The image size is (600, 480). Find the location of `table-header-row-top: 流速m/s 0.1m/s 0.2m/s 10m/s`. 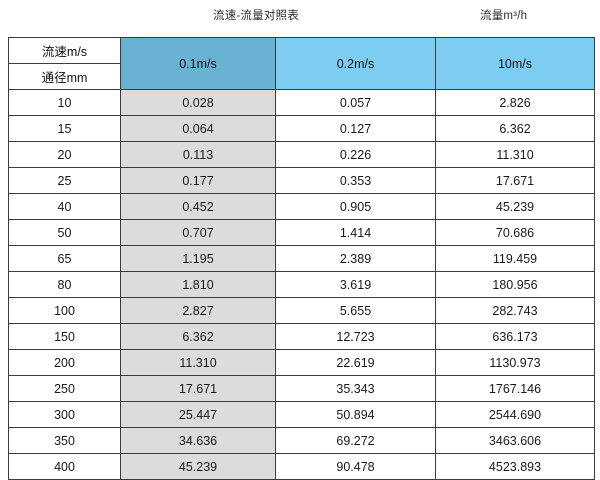

table-header-row-top: 流速m/s 0.1m/s 0.2m/s 10m/s is located at coordinates (301, 63).